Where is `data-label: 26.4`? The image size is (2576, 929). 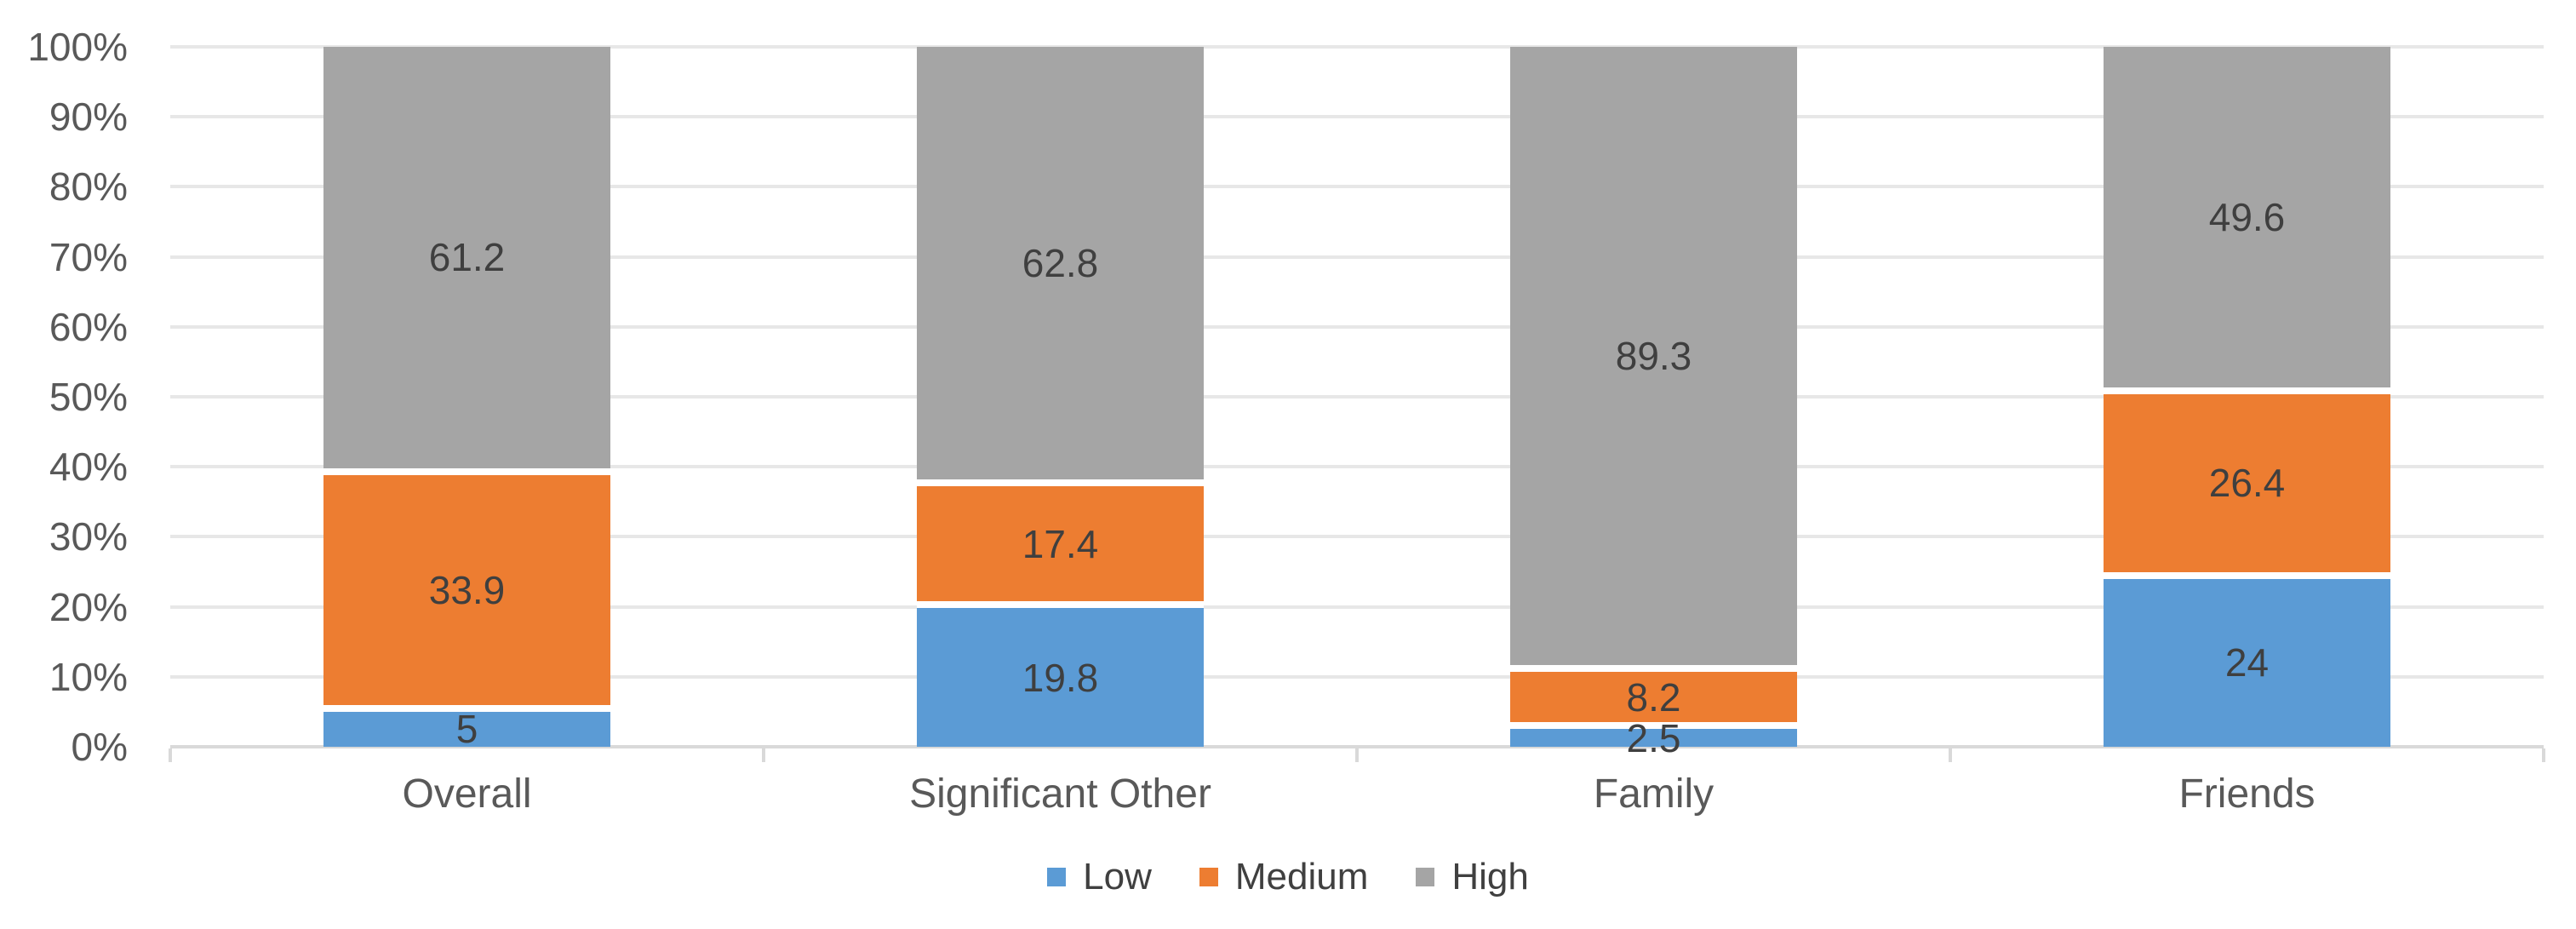 data-label: 26.4 is located at coordinates (2247, 484).